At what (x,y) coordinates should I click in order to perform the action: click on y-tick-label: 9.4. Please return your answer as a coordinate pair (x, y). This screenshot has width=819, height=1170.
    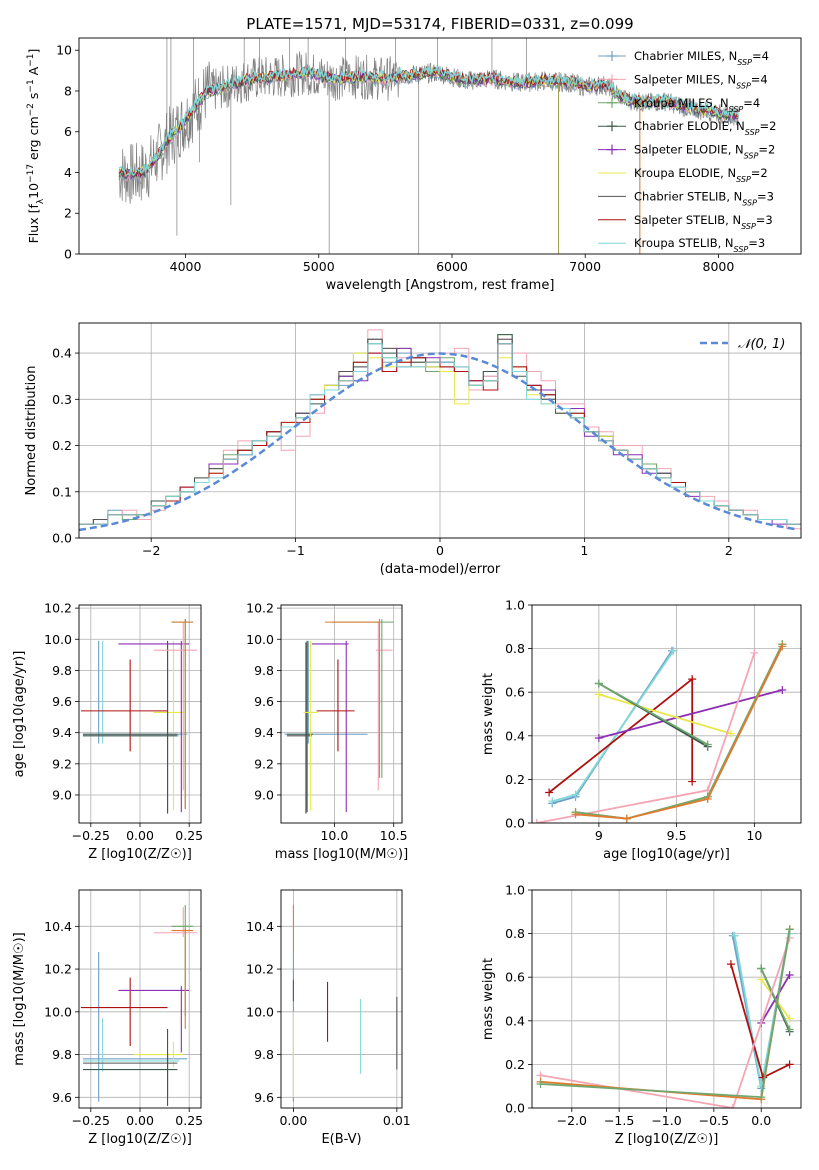
    Looking at the image, I should click on (62, 732).